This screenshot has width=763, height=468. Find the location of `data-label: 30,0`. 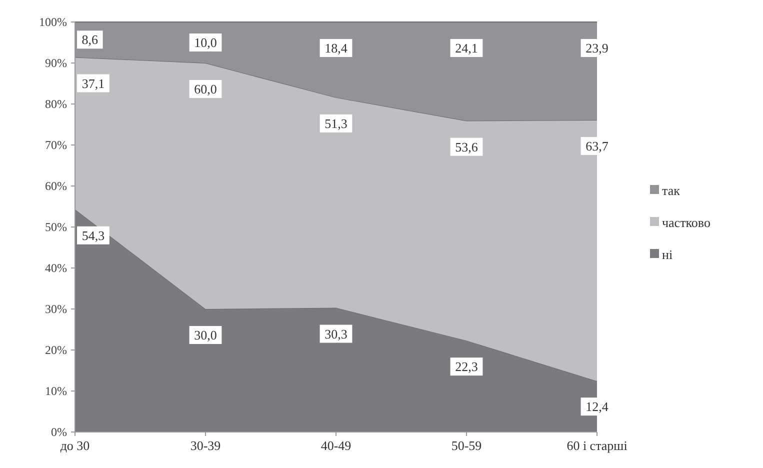

data-label: 30,0 is located at coordinates (205, 335).